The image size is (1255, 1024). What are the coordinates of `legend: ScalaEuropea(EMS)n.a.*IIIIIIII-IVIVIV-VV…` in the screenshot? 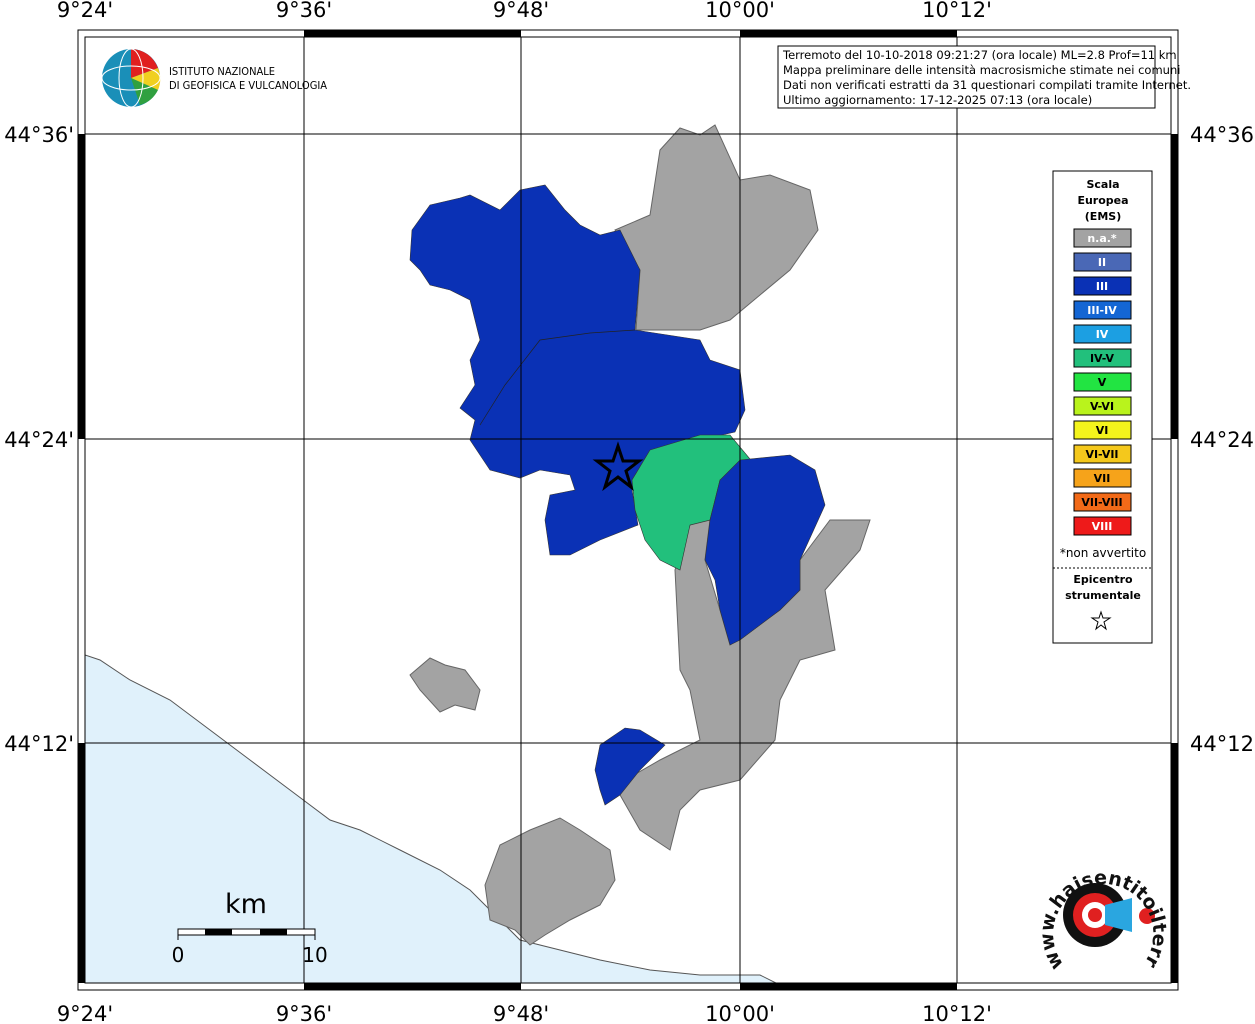 It's located at (1102, 407).